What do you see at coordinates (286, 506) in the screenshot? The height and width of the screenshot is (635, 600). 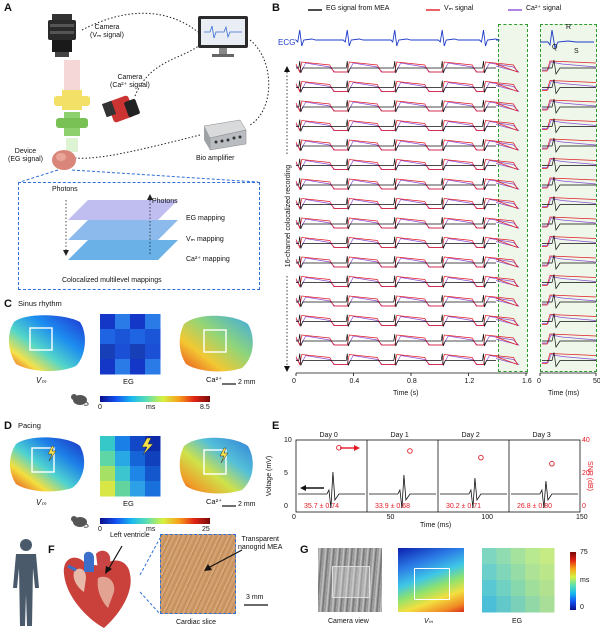 I see `e-ytick-left: 0` at bounding box center [286, 506].